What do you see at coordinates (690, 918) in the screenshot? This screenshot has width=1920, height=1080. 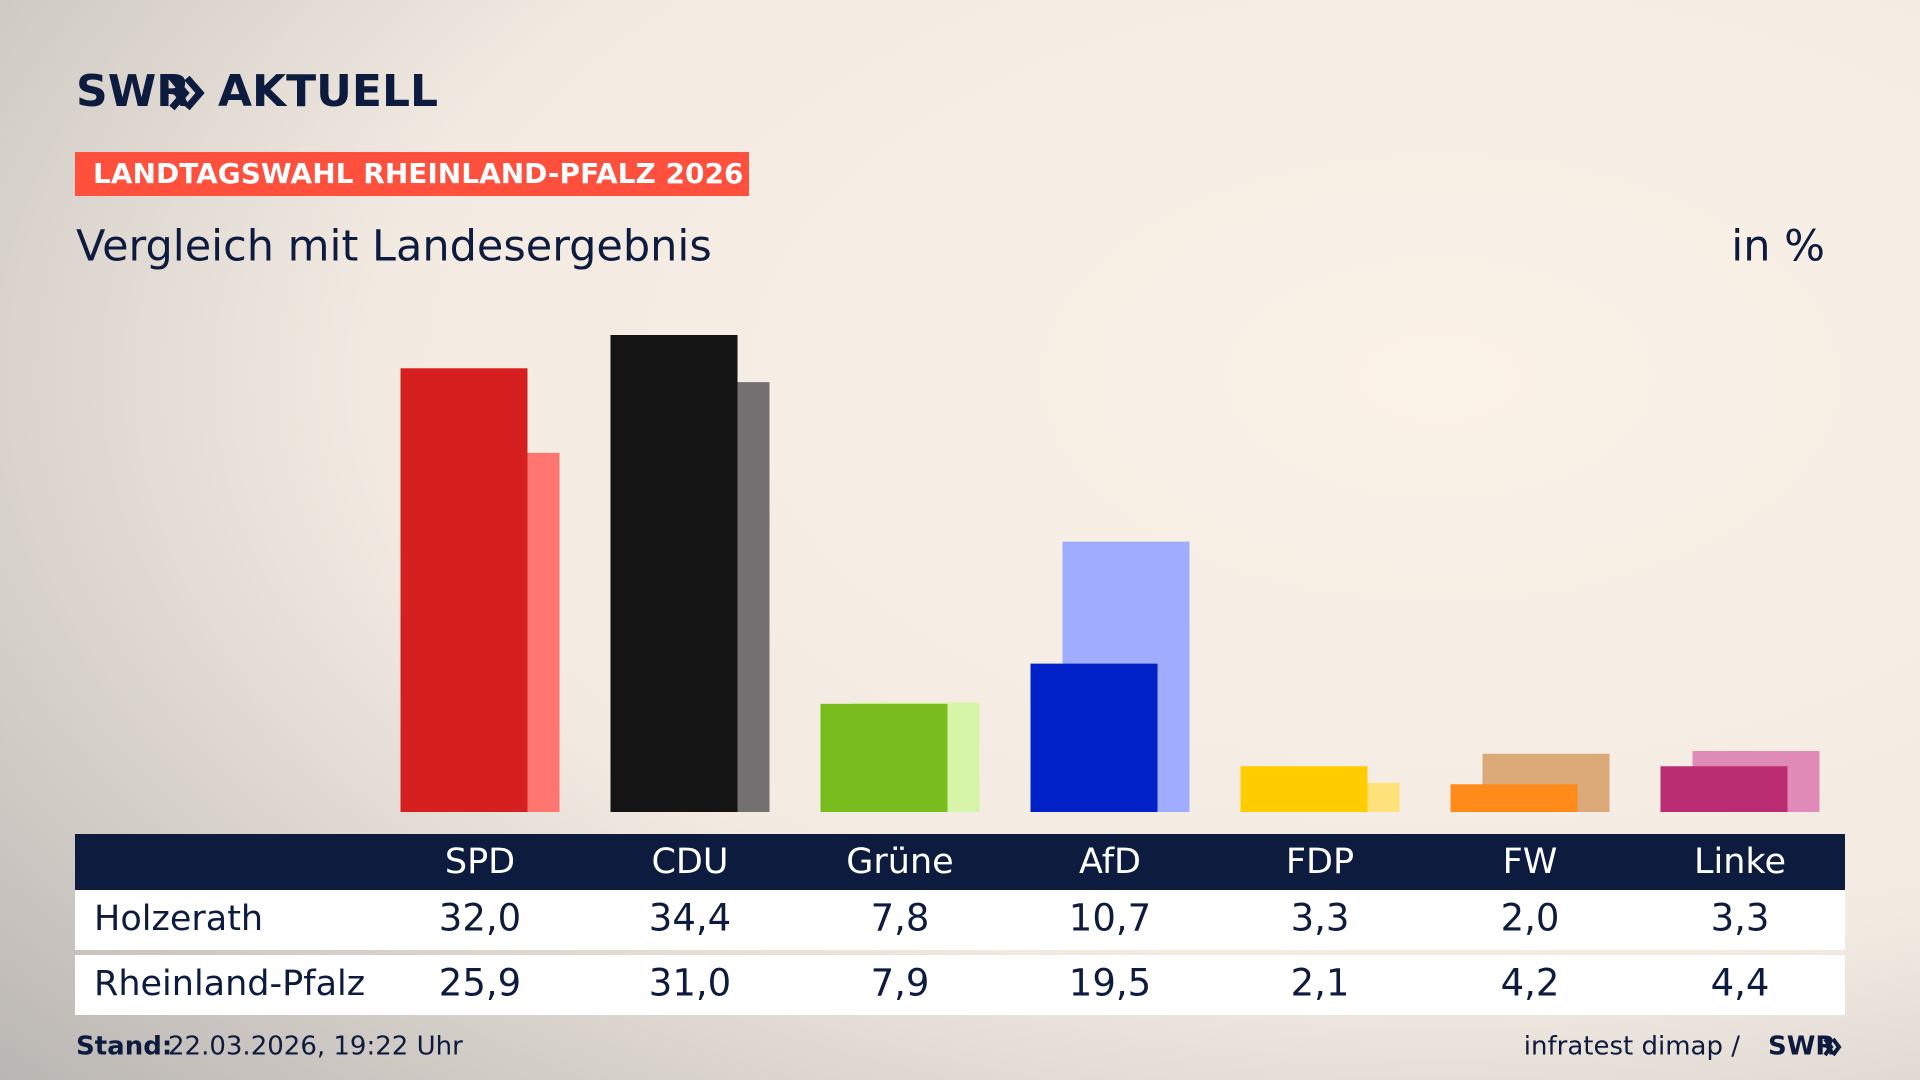 I see `value-label: 34,4` at bounding box center [690, 918].